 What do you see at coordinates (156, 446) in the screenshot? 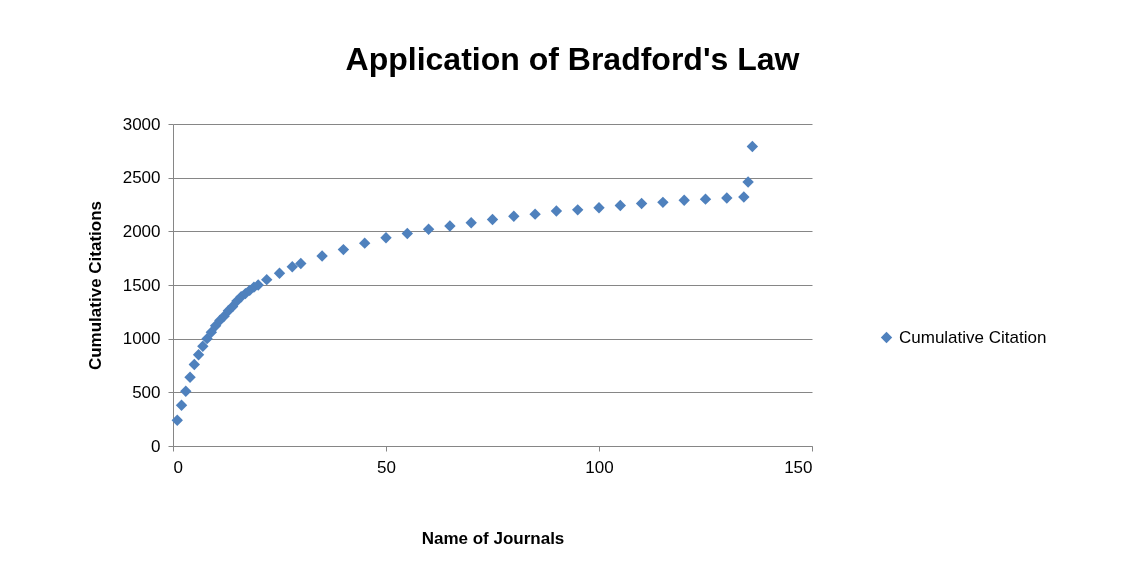
I see `y-tick-label: 0` at bounding box center [156, 446].